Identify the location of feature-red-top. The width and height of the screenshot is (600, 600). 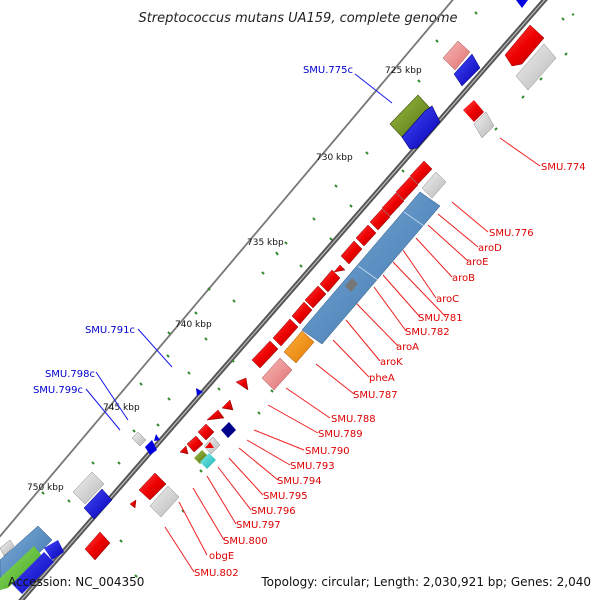
(524, 45).